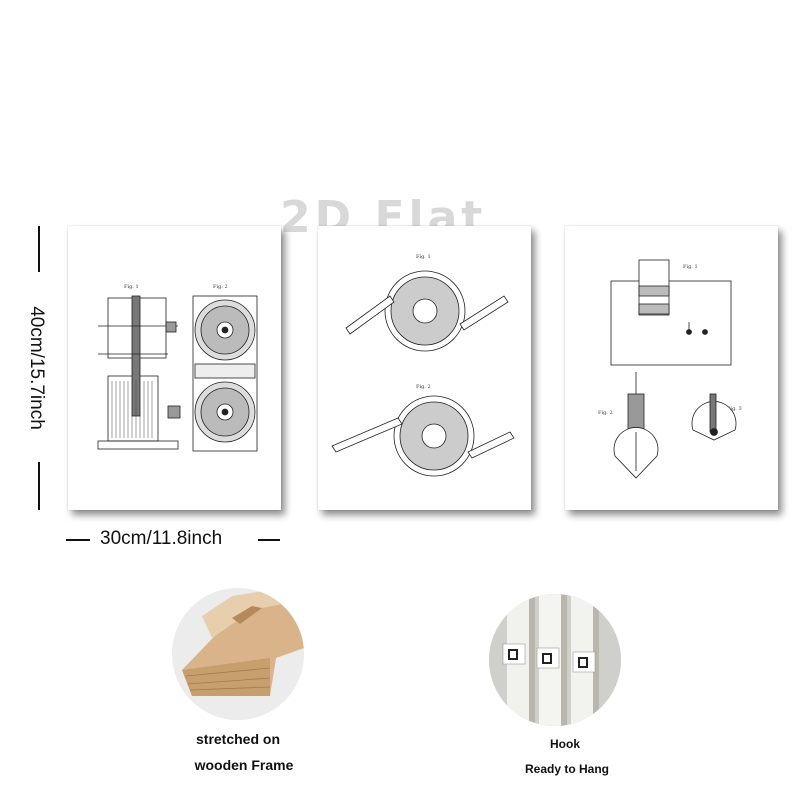  What do you see at coordinates (567, 769) in the screenshot?
I see `hook-caption-line2: Ready to Hang` at bounding box center [567, 769].